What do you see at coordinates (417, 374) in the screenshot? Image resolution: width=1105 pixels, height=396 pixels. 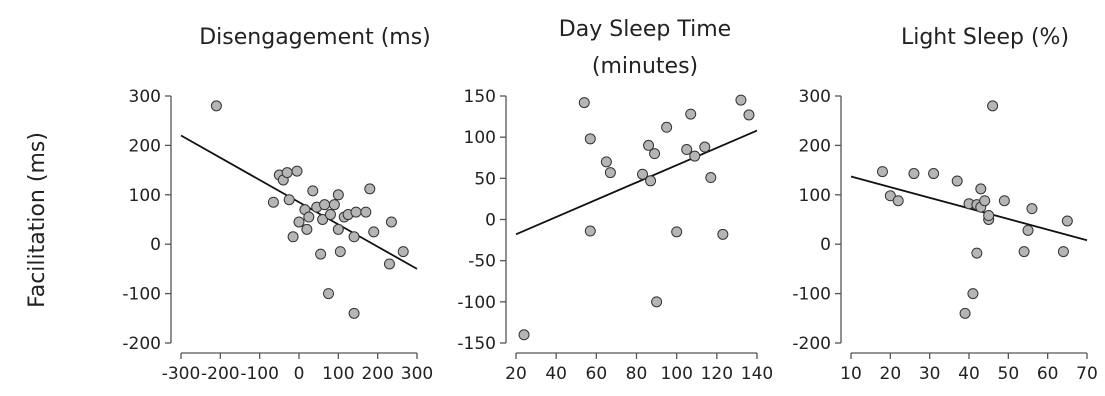 I see `x-tick-label: 300` at bounding box center [417, 374].